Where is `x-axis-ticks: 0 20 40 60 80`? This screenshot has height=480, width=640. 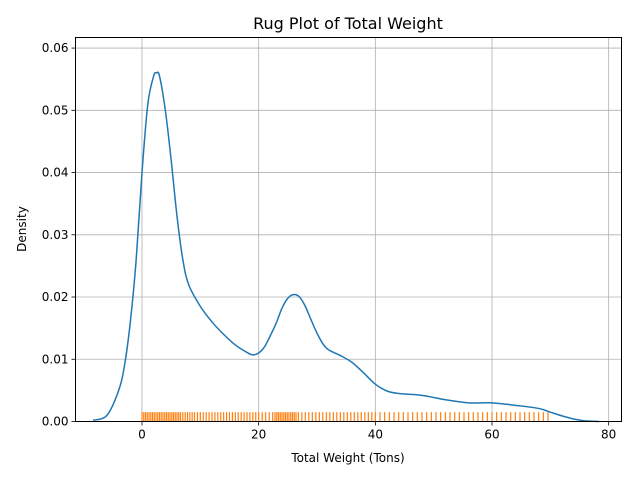 x-axis-ticks: 0 20 40 60 80 is located at coordinates (377, 431).